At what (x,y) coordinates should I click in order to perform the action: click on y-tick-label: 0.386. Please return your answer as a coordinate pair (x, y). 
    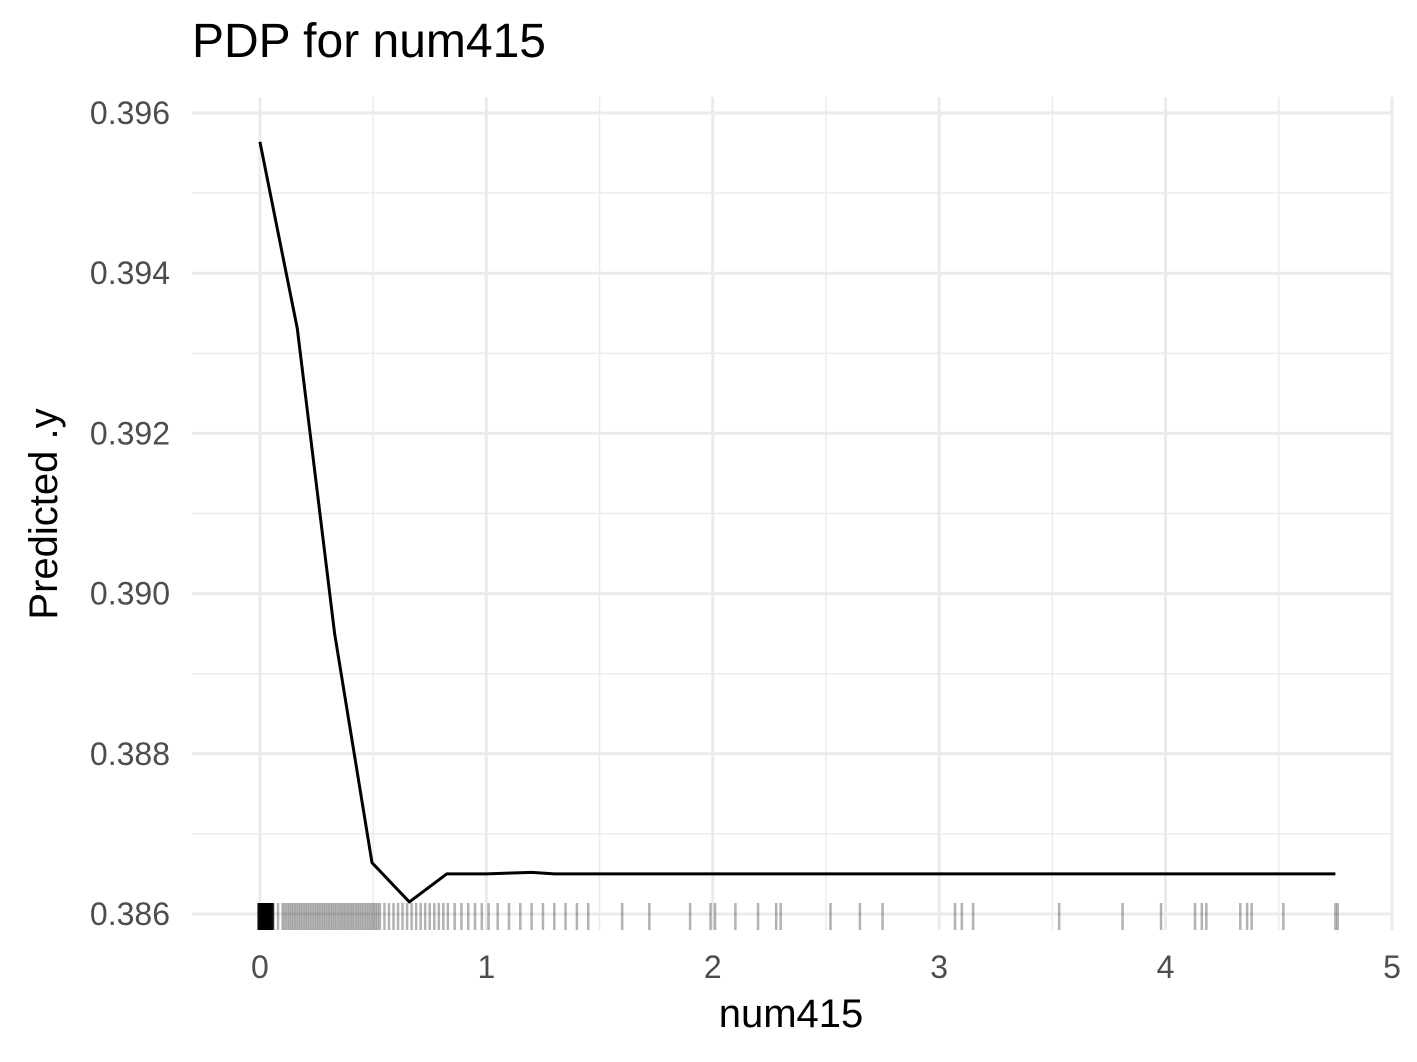
    Looking at the image, I should click on (130, 914).